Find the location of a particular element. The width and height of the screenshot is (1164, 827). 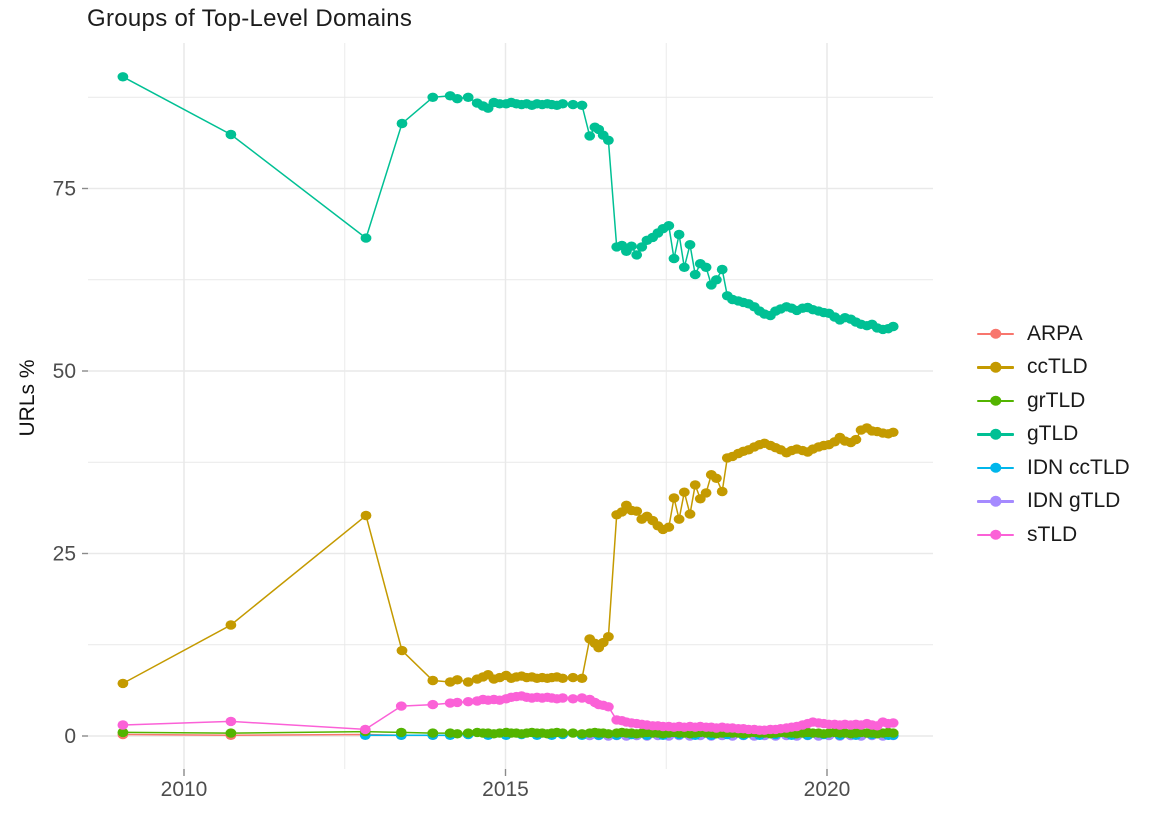

legend-item-stld: sTLD is located at coordinates (1053, 535).